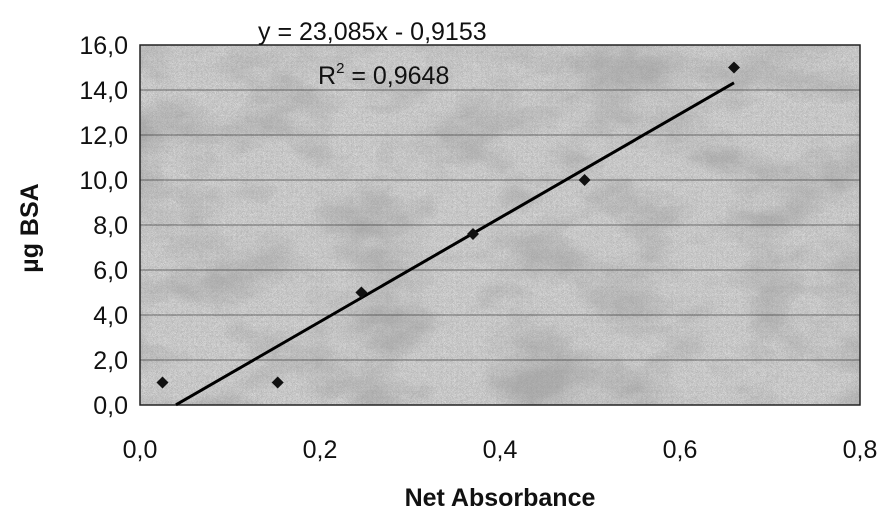  Describe the element at coordinates (140, 450) in the screenshot. I see `x-tick-label: 0,0` at that location.